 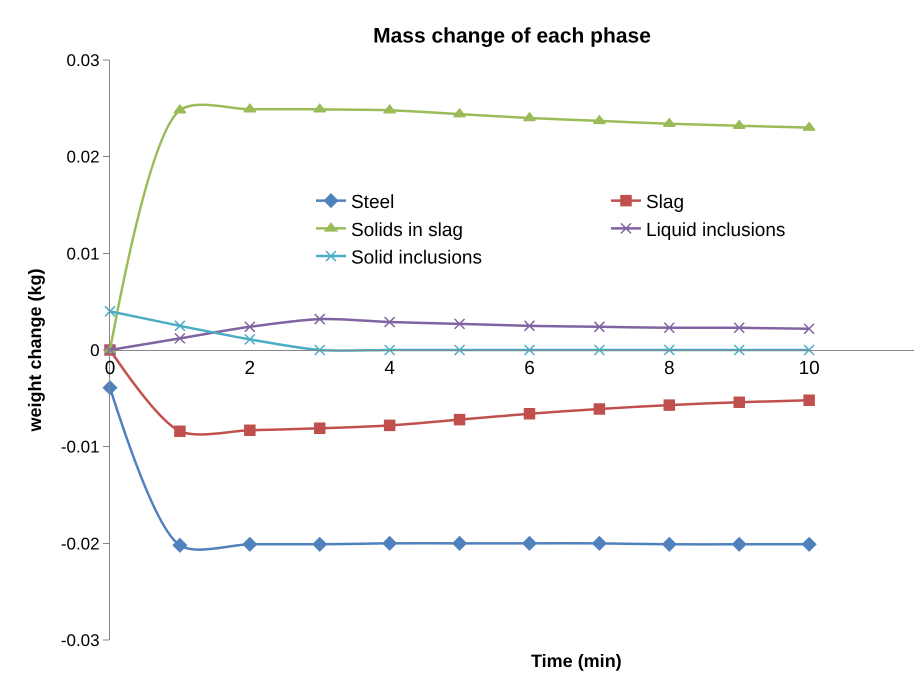 What do you see at coordinates (716, 230) in the screenshot?
I see `legend-label: Liquid inclusions` at bounding box center [716, 230].